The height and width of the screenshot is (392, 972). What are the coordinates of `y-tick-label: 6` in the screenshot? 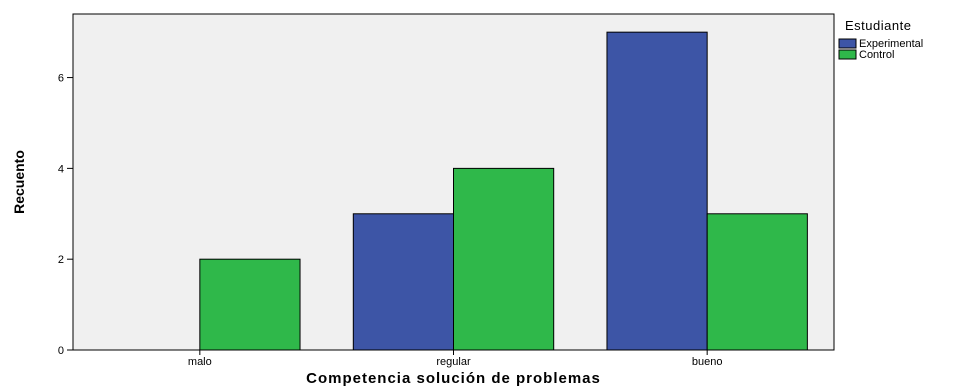 It's located at (61, 79).